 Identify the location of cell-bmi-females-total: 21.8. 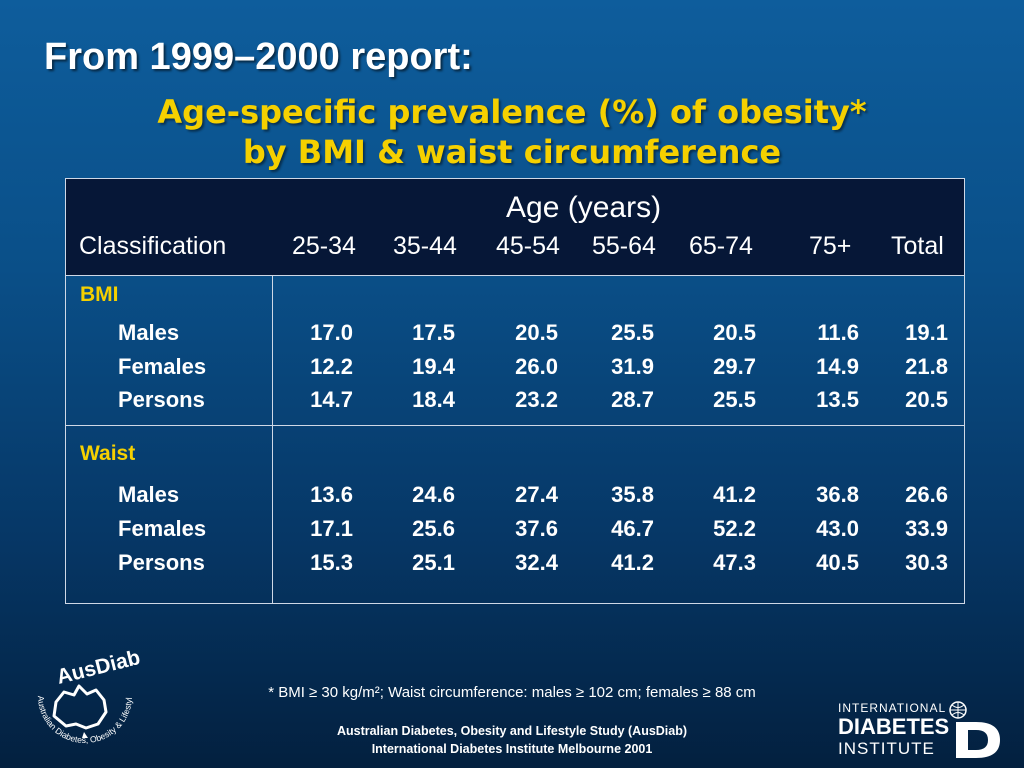
(926, 366).